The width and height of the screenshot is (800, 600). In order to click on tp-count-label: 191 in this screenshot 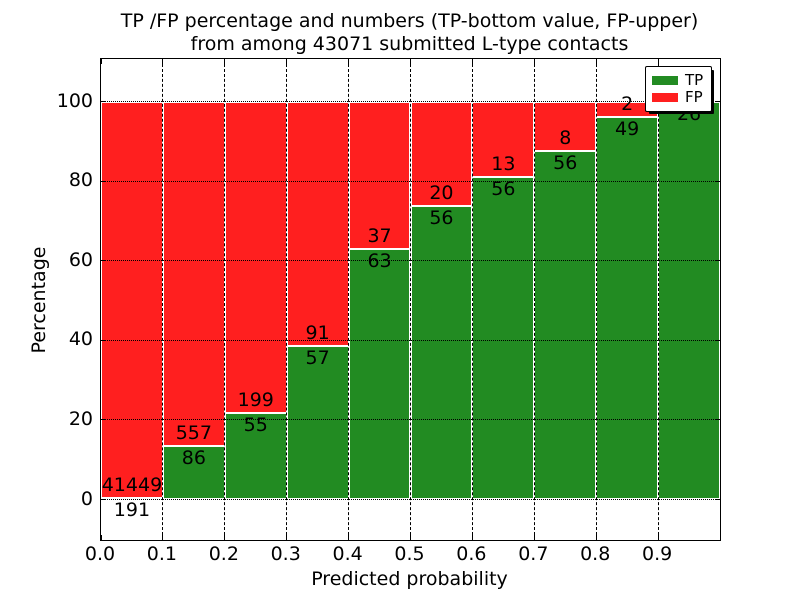, I will do `click(132, 509)`.